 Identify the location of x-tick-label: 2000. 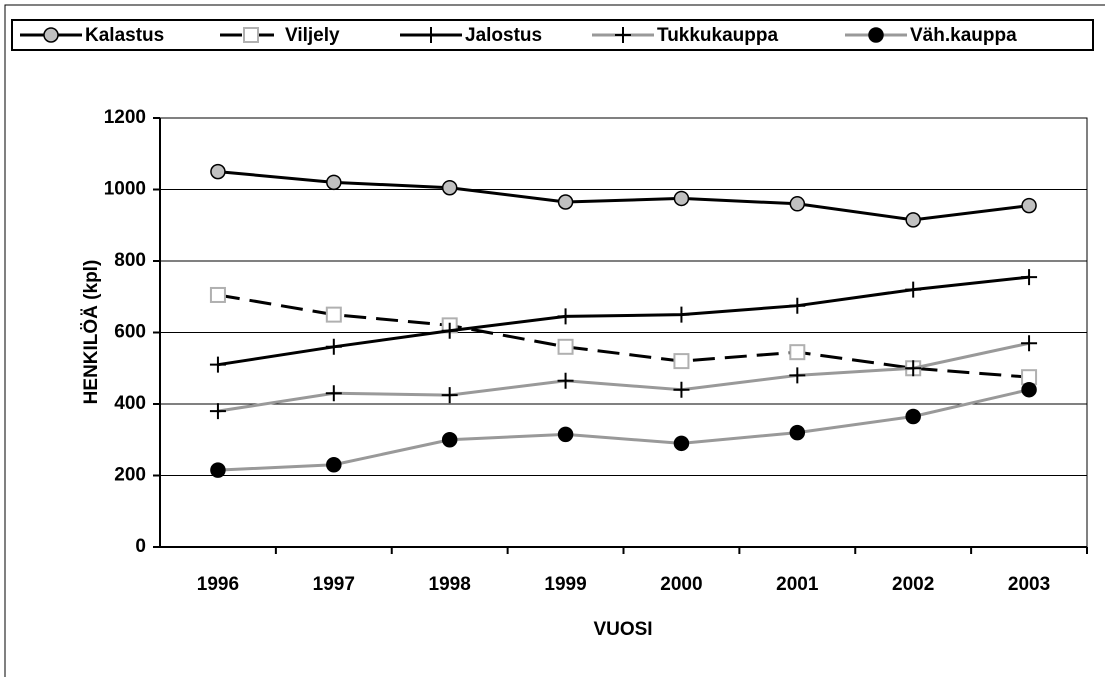
(681, 584).